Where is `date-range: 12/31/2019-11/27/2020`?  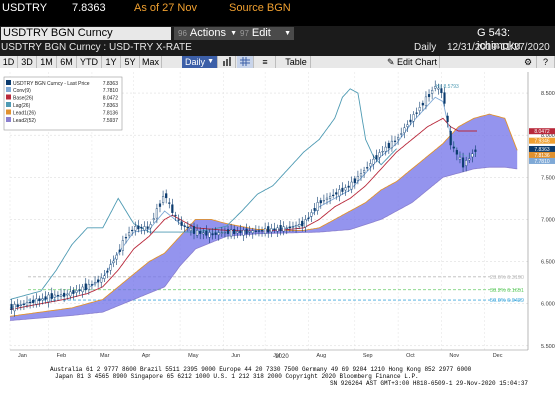
date-range: 12/31/2019-11/27/2020 is located at coordinates (498, 47).